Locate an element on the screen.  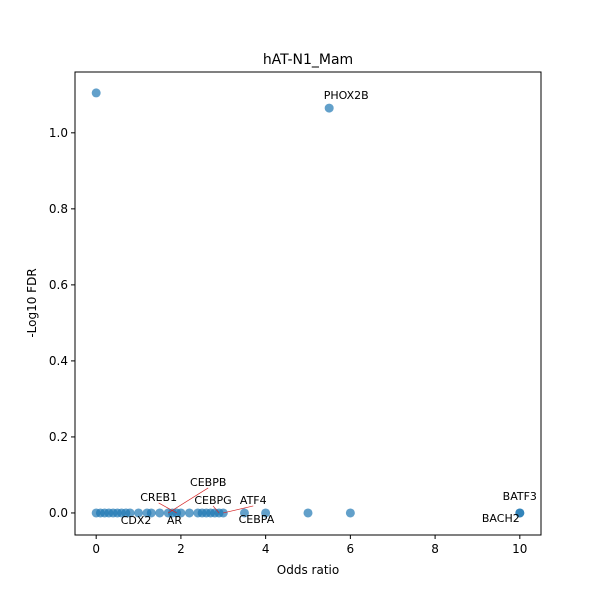
y-tick-label: 0.4 is located at coordinates (58, 361).